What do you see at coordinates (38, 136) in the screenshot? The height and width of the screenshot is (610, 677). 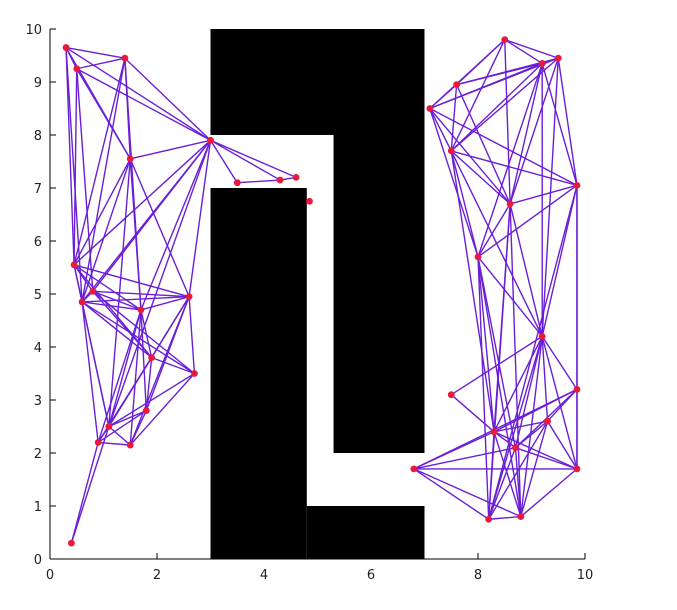 I see `y-tick-label: 8` at bounding box center [38, 136].